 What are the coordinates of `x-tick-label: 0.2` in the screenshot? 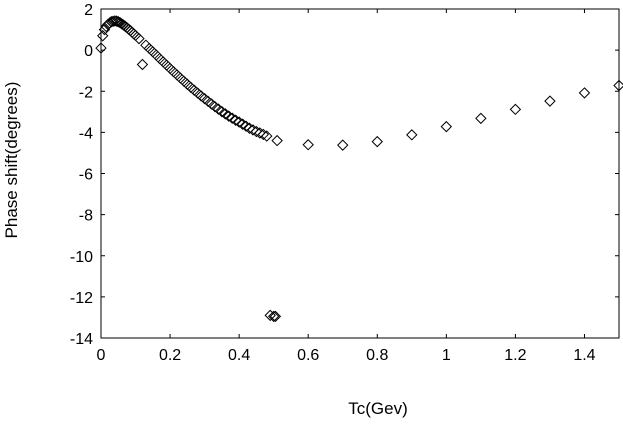 It's located at (170, 355).